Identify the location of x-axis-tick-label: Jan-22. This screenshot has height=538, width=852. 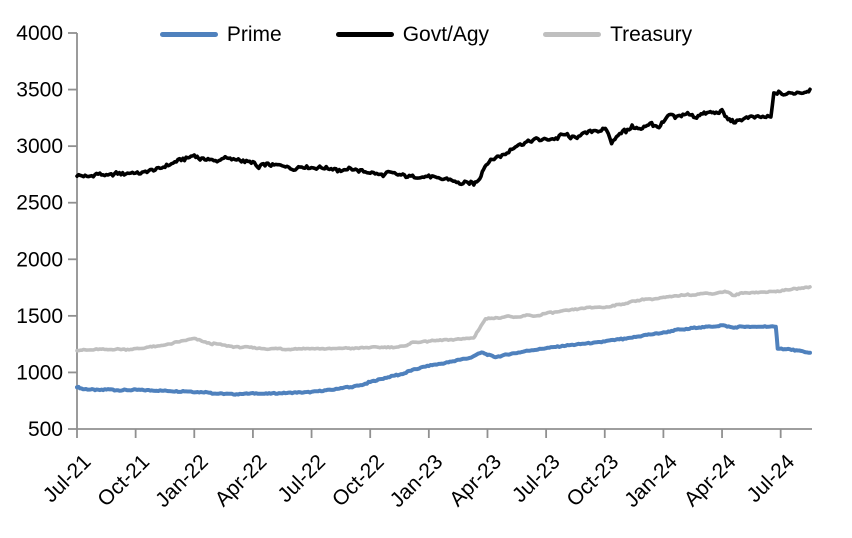
(182, 481).